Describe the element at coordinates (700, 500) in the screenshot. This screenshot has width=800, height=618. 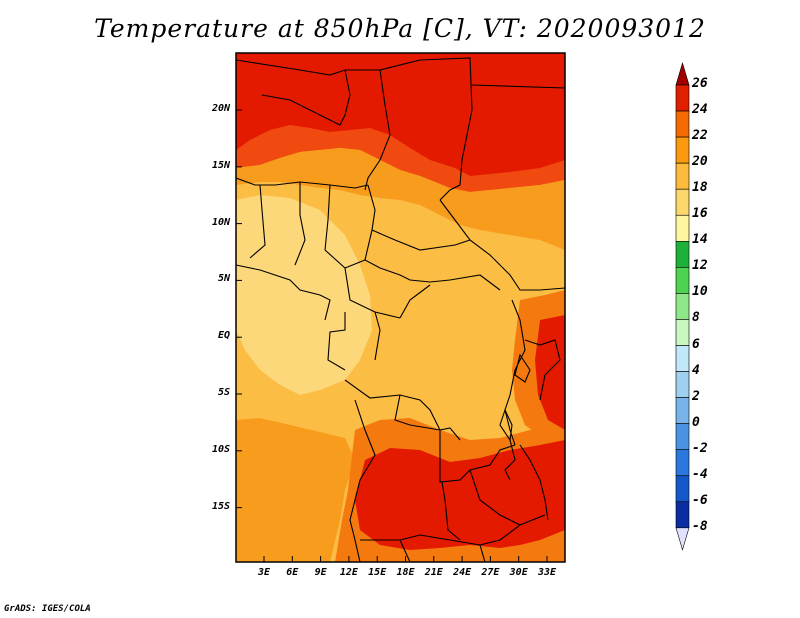
I see `colorbar-label: -6` at that location.